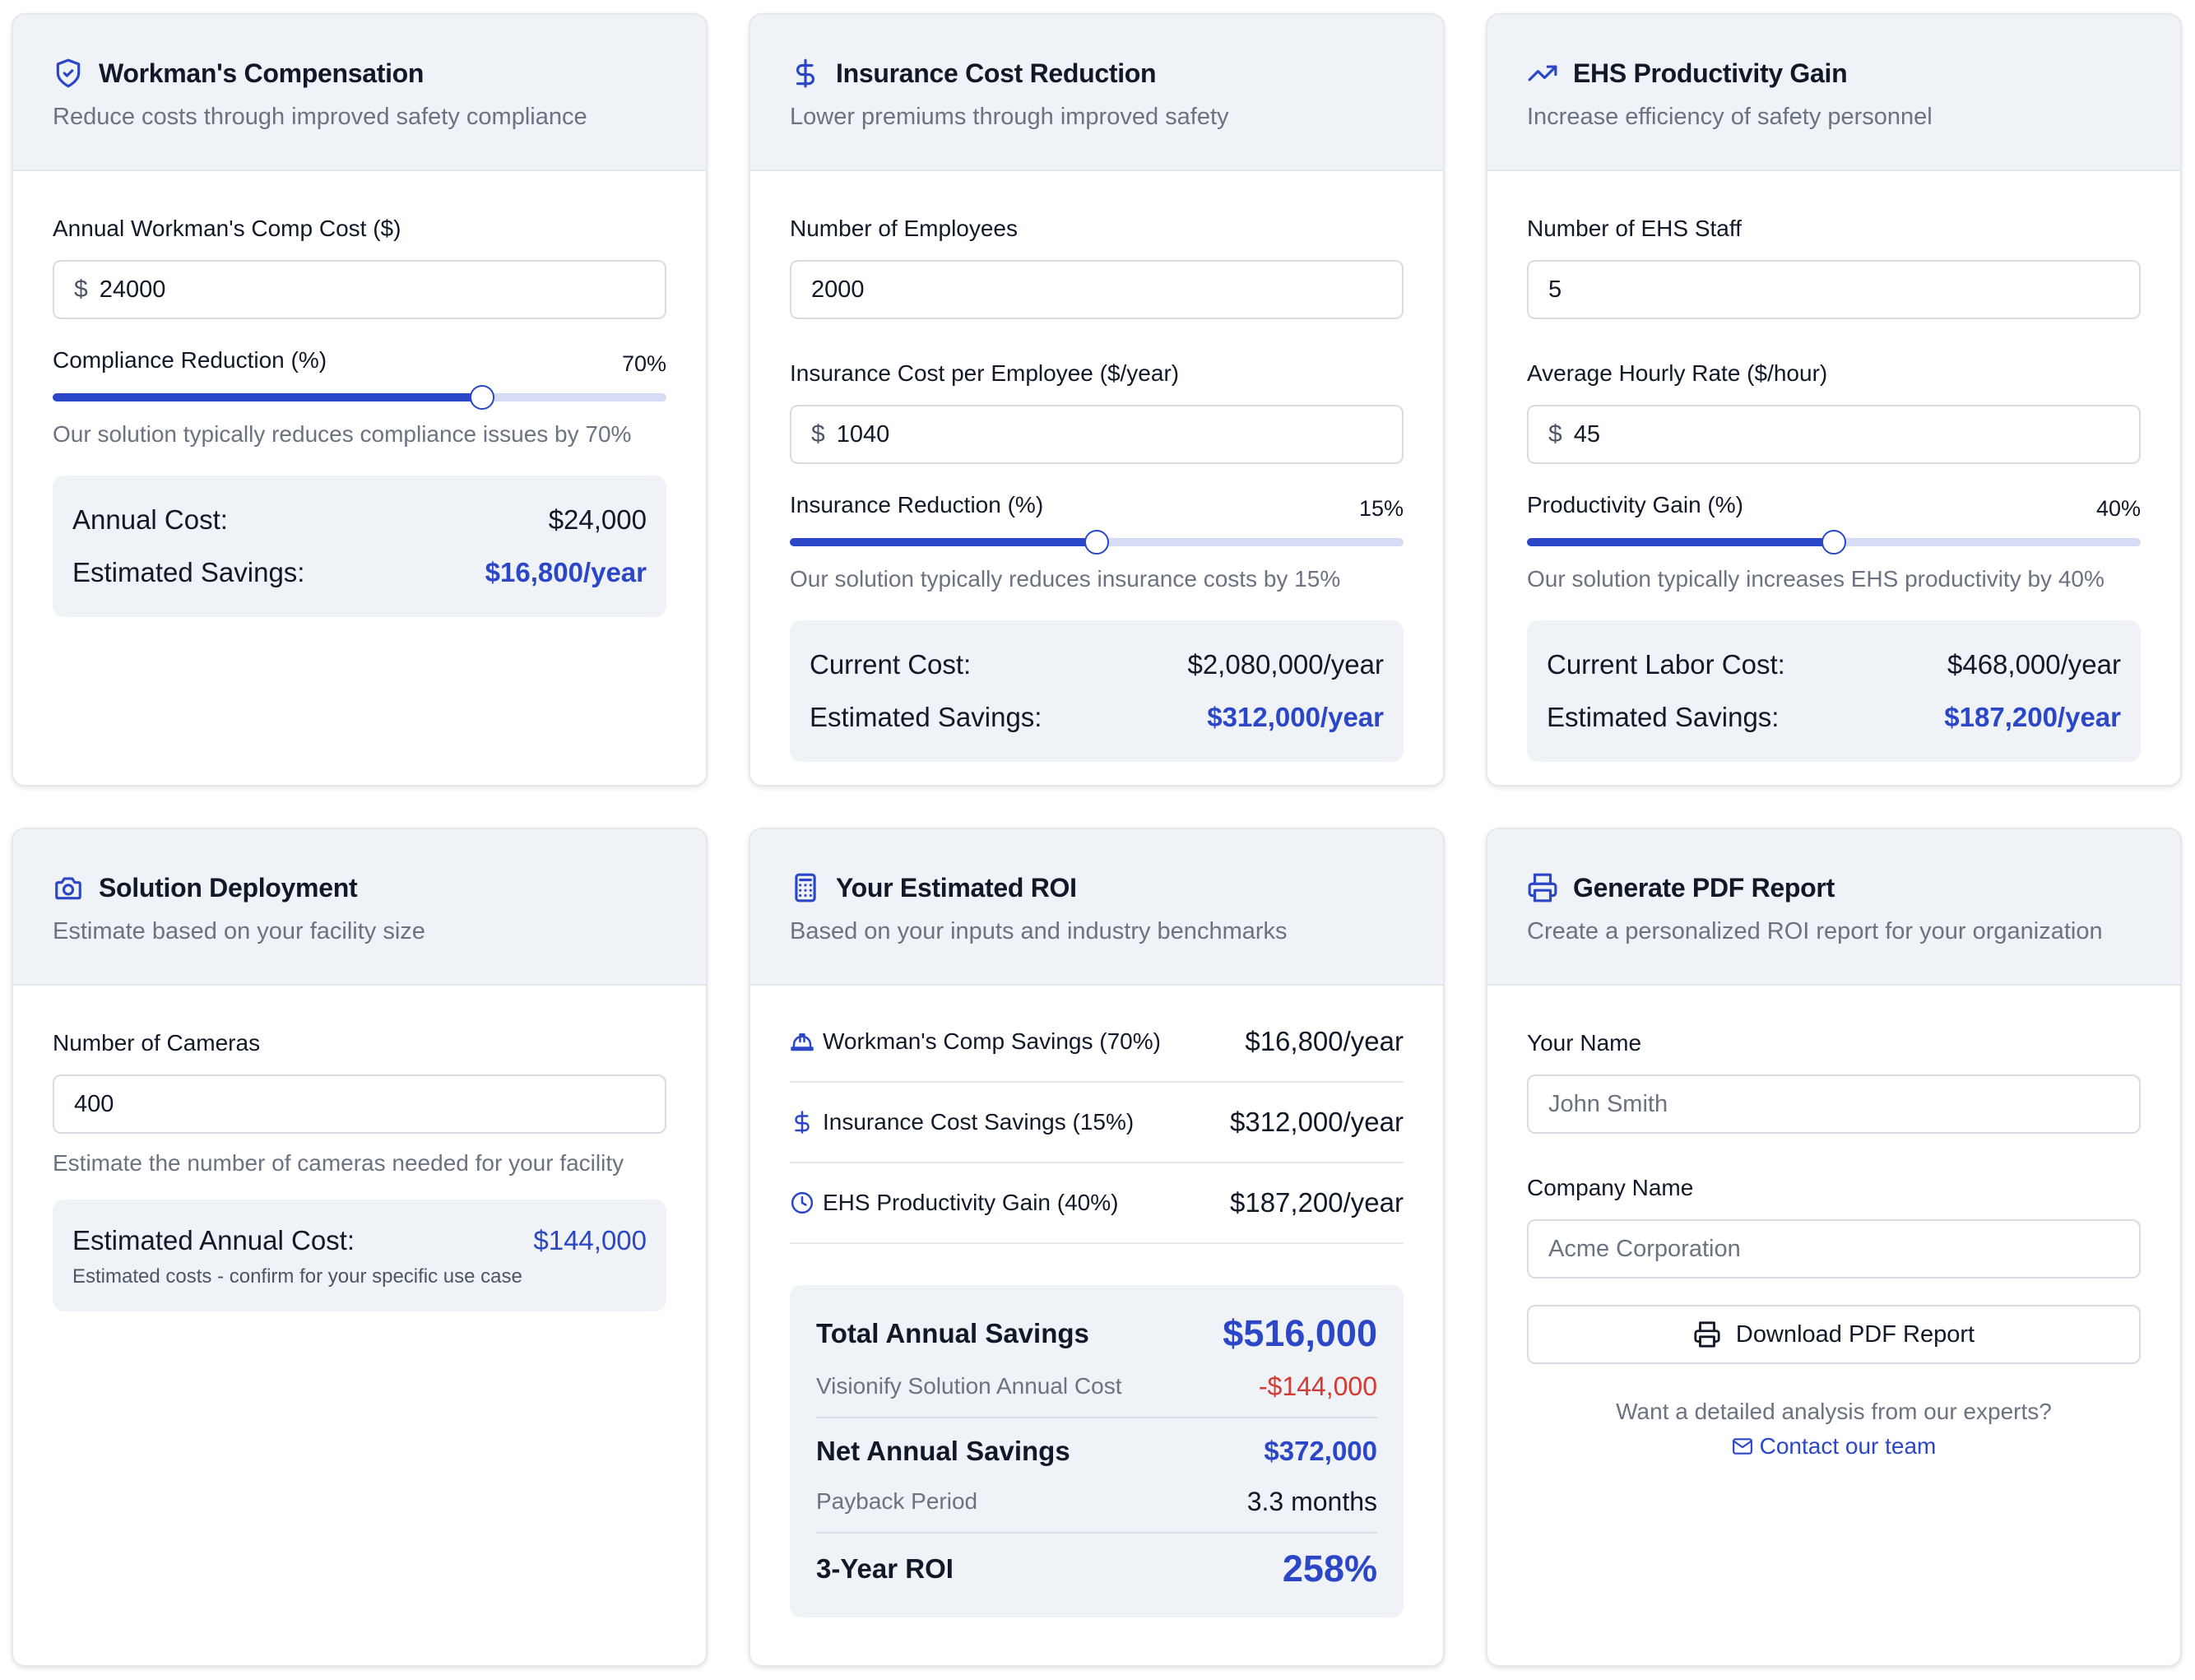 This screenshot has height=1680, width=2195. Describe the element at coordinates (1666, 664) in the screenshot. I see `current-labor-cost-label: Current Labor Cost:` at that location.